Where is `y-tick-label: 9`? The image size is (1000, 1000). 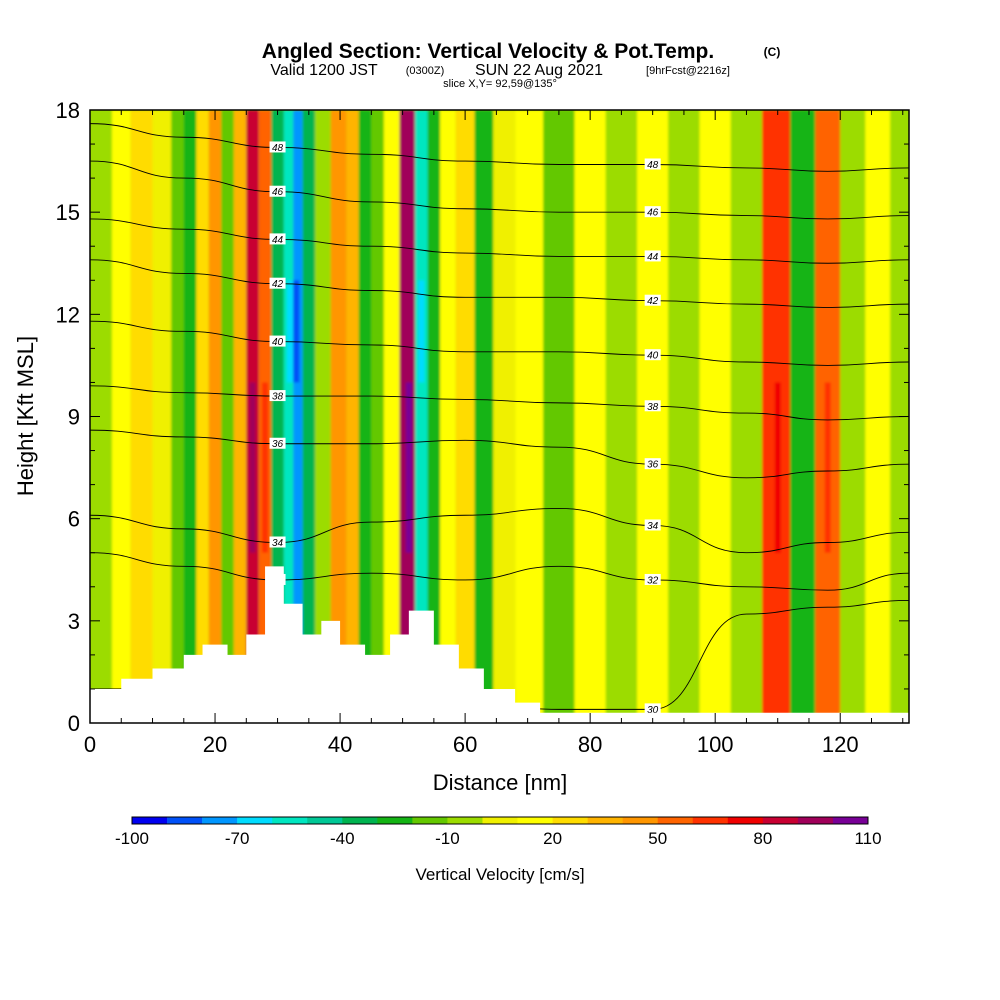
y-tick-label: 9 is located at coordinates (74, 417).